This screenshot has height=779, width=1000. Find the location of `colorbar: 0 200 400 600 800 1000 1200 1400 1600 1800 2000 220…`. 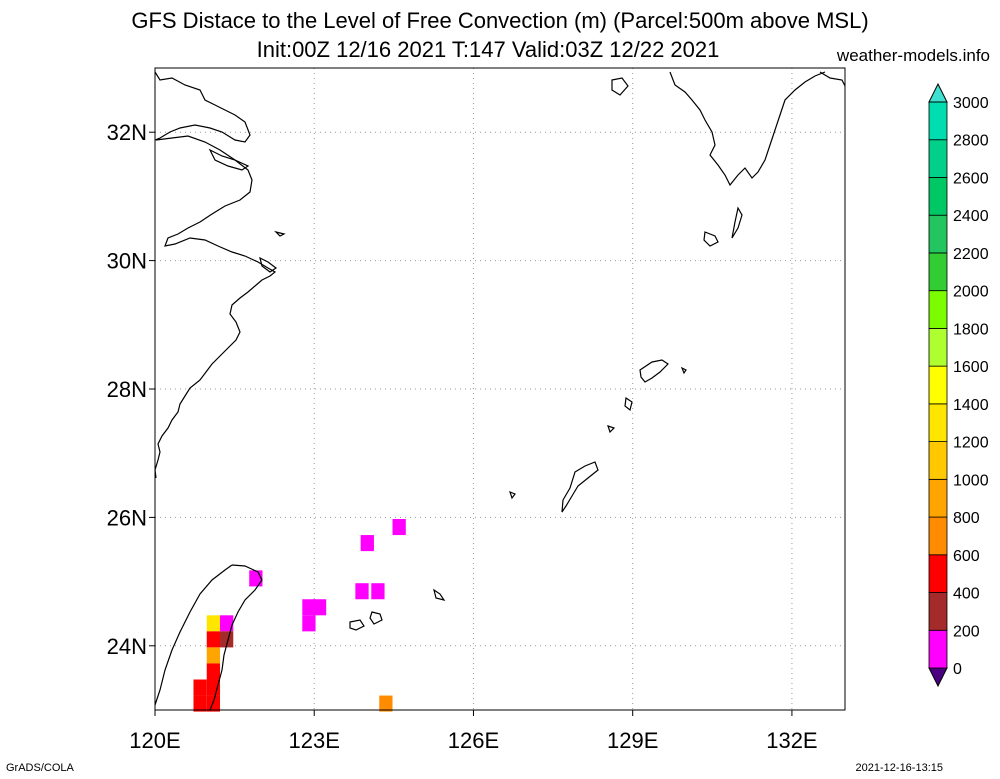

colorbar: 0 200 400 600 800 1000 1200 1400 1600 1800 2000 220… is located at coordinates (958, 385).